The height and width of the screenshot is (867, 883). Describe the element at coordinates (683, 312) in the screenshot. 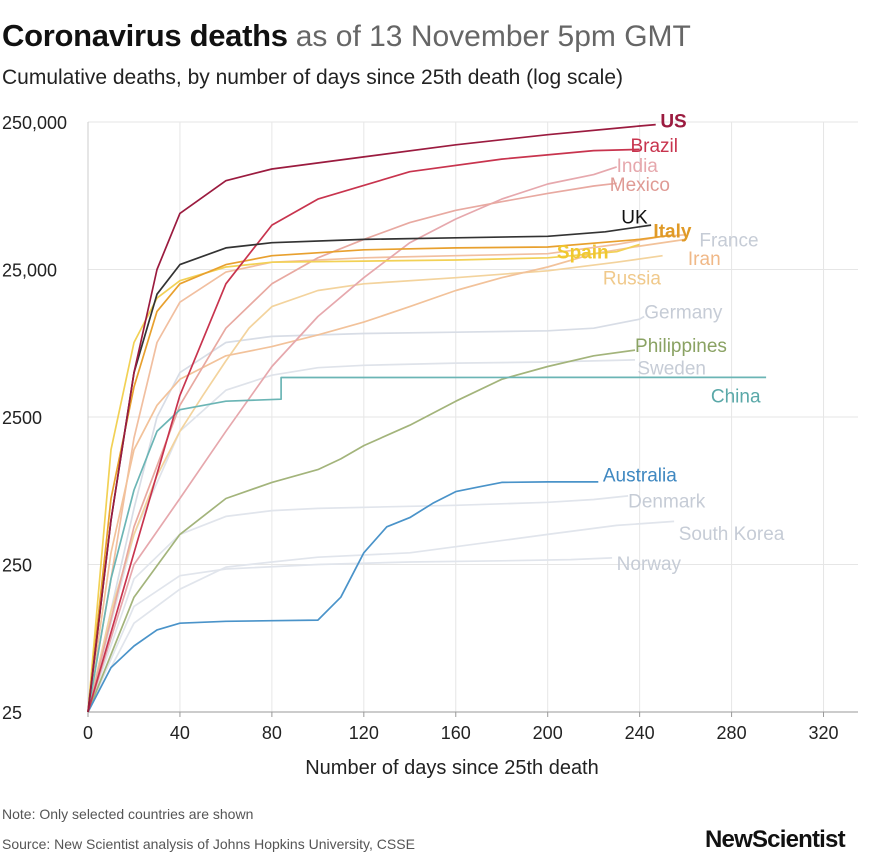

I see `series-label-germany: Germany` at that location.